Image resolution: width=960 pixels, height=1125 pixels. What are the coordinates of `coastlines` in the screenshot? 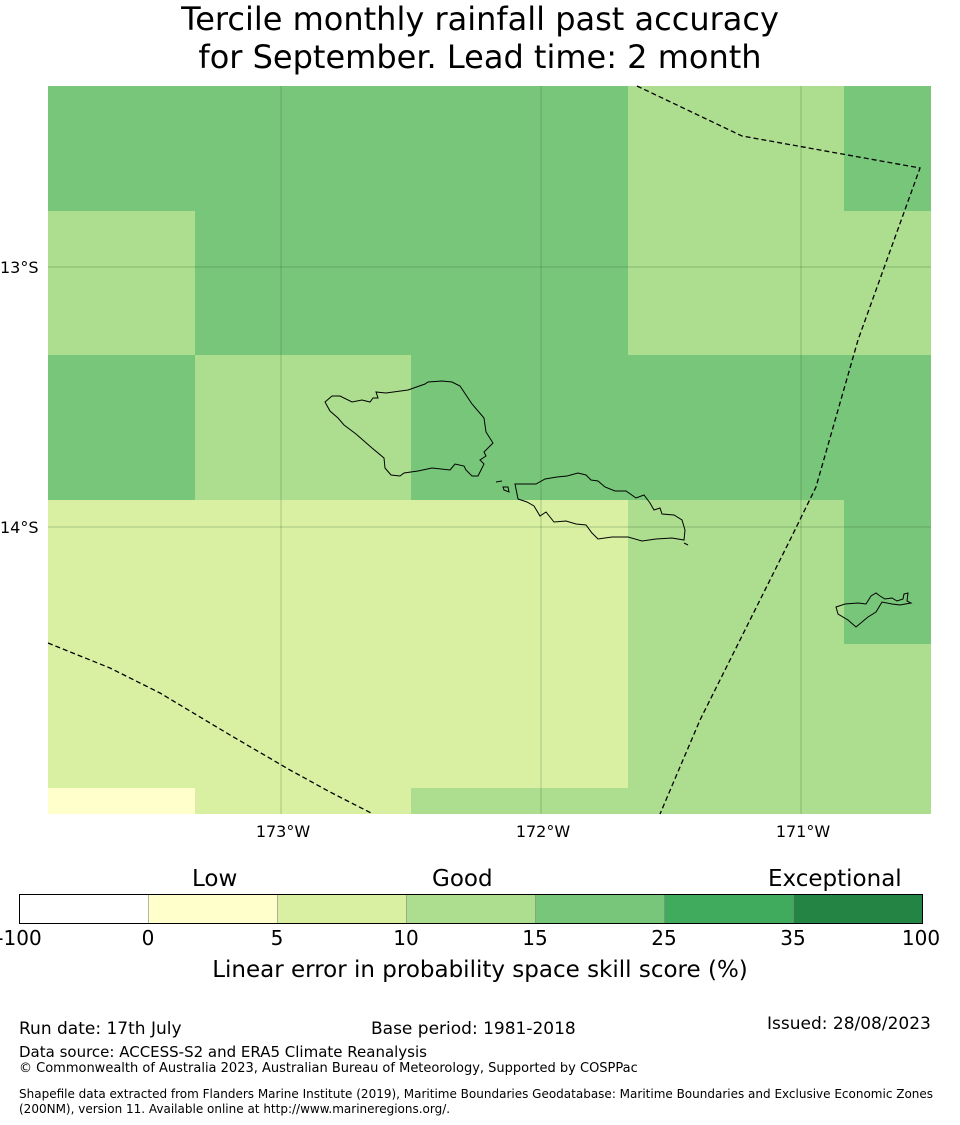 It's located at (618, 504).